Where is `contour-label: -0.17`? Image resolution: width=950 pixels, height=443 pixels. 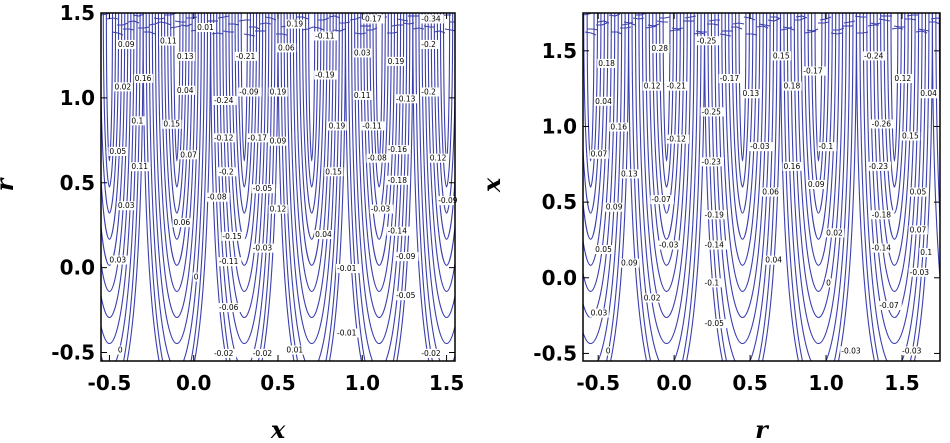
contour-label: -0.17 is located at coordinates (258, 137).